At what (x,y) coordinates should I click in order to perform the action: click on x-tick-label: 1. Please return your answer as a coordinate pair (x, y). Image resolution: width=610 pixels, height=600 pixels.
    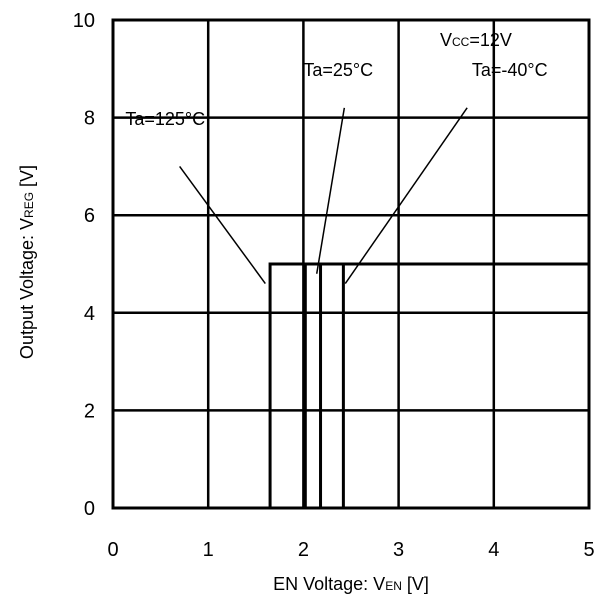
    Looking at the image, I should click on (208, 550).